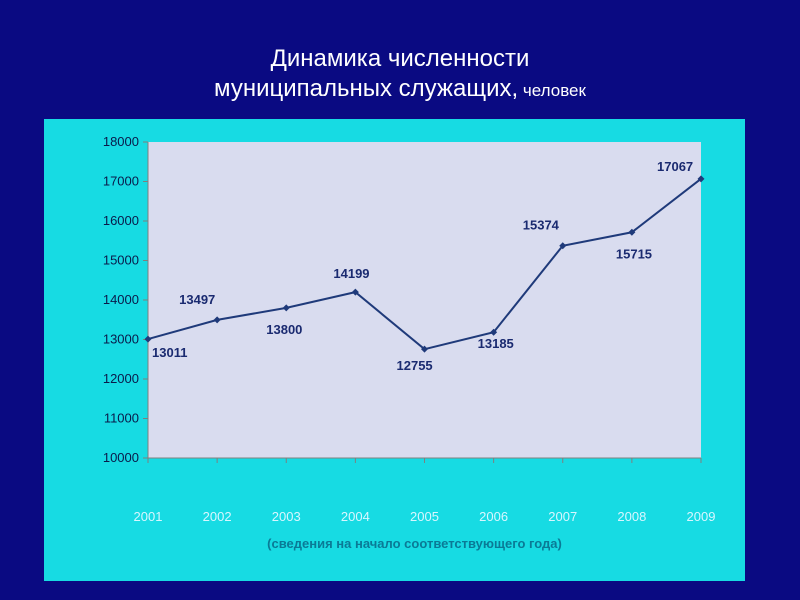 This screenshot has height=600, width=800. Describe the element at coordinates (286, 516) in the screenshot. I see `x-tick-label: 2003` at that location.